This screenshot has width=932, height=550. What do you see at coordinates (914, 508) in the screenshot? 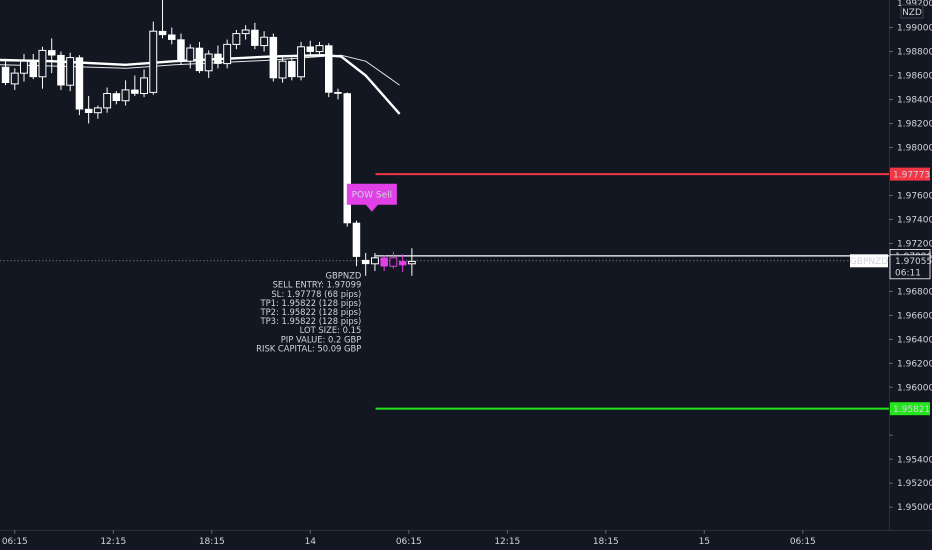
I see `price-tick-label: 1.95000` at bounding box center [914, 508].